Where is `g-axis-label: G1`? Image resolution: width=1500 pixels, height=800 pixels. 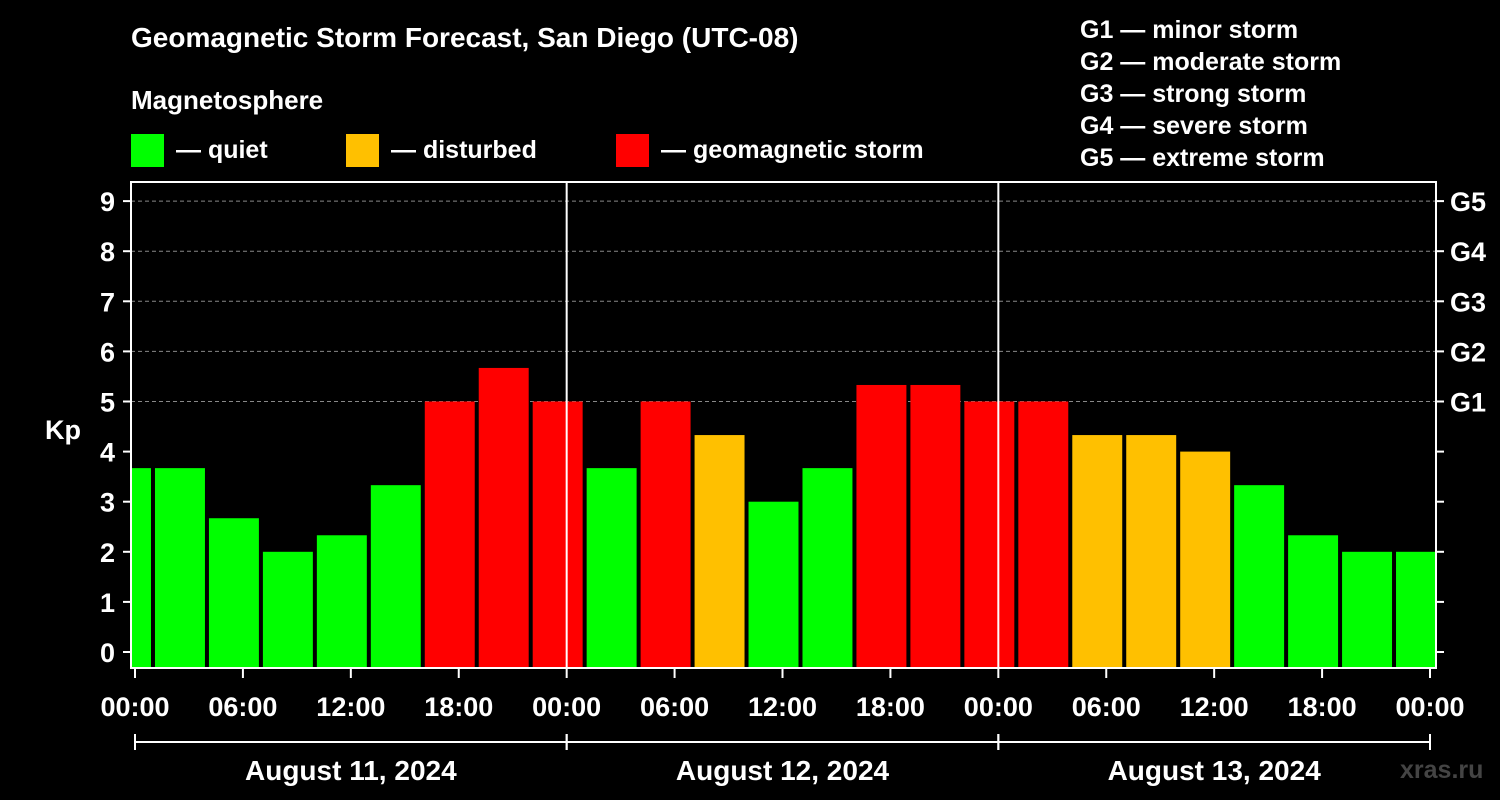 g-axis-label: G1 is located at coordinates (1468, 403).